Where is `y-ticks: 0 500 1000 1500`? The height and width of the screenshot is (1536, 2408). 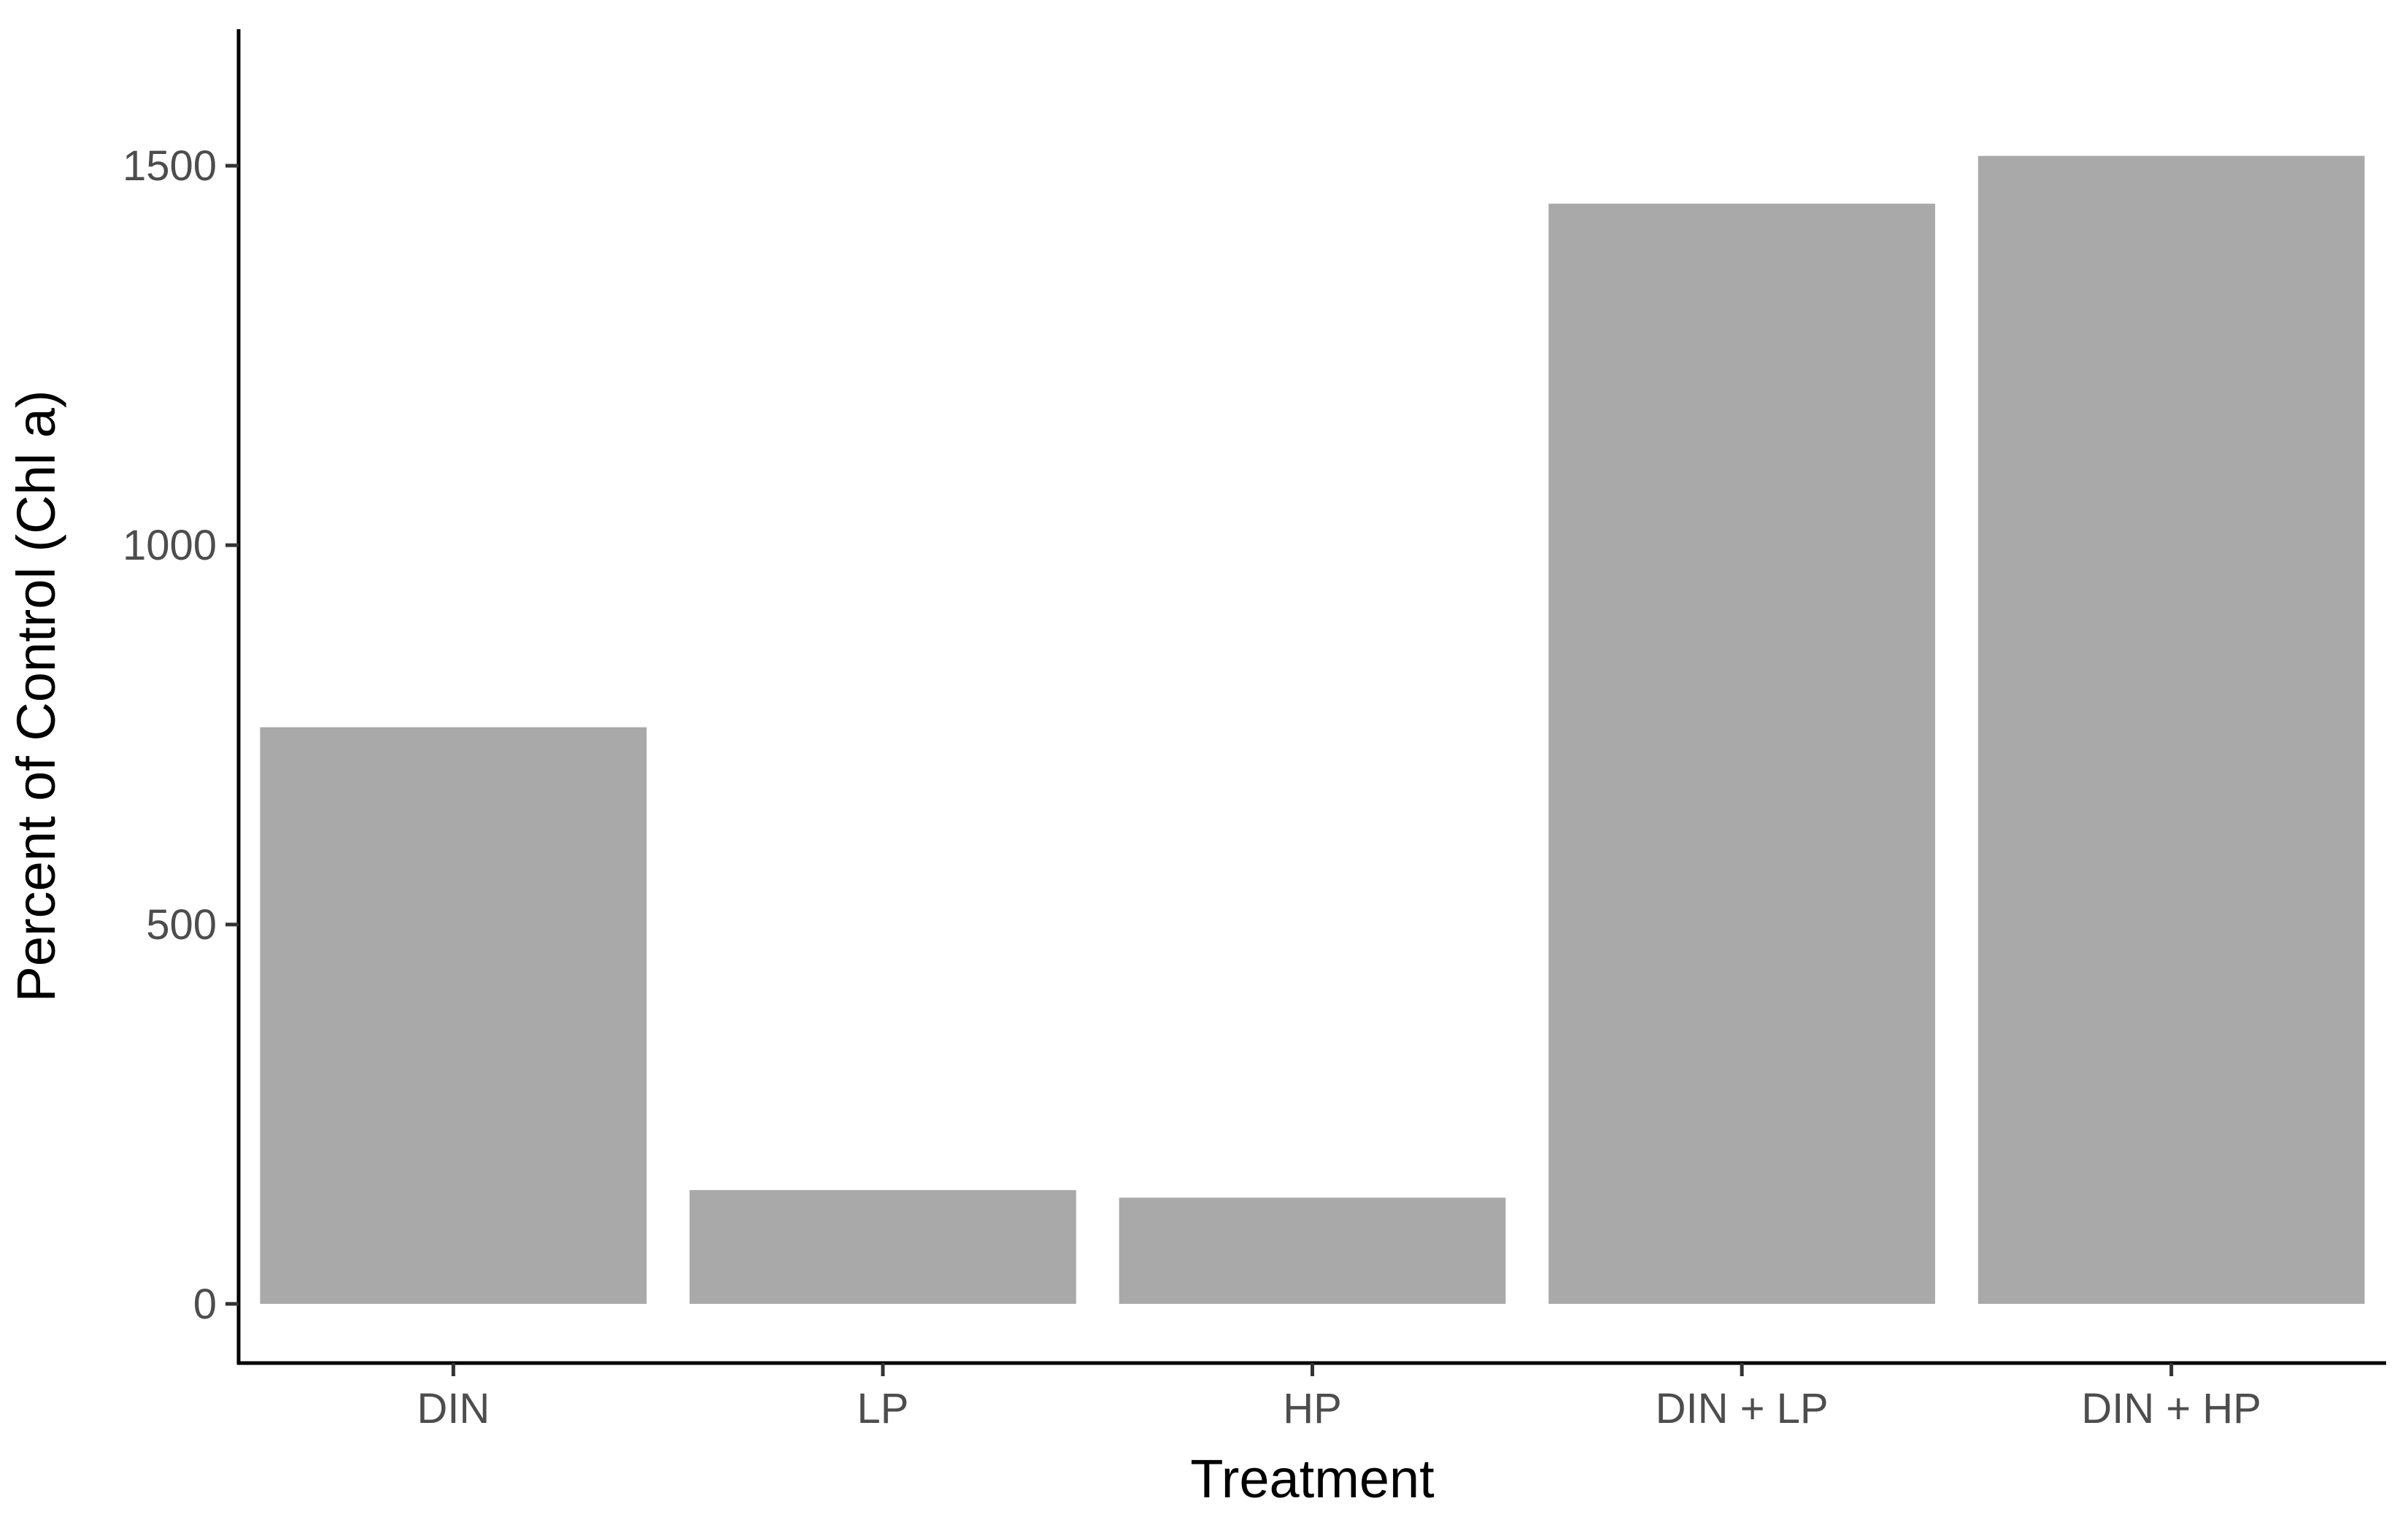 y-ticks: 0 500 1000 1500 is located at coordinates (181, 735).